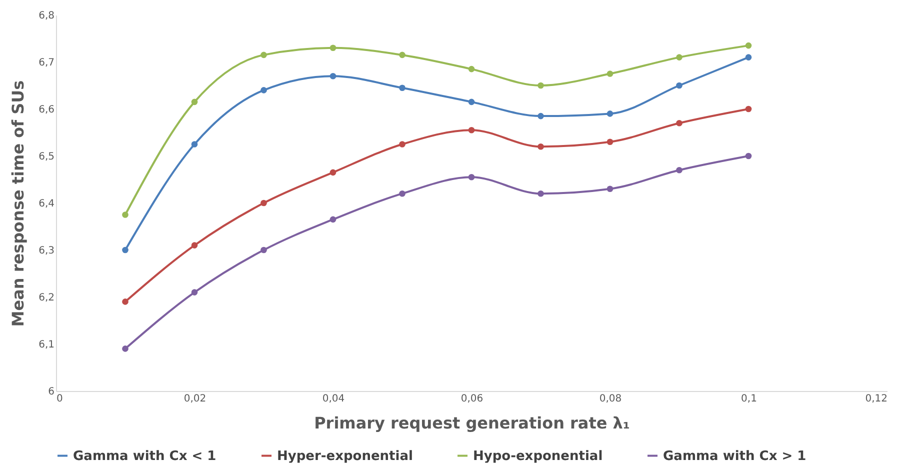 The width and height of the screenshot is (907, 468). What do you see at coordinates (46, 345) in the screenshot?
I see `y-tick-label: 6,1` at bounding box center [46, 345].